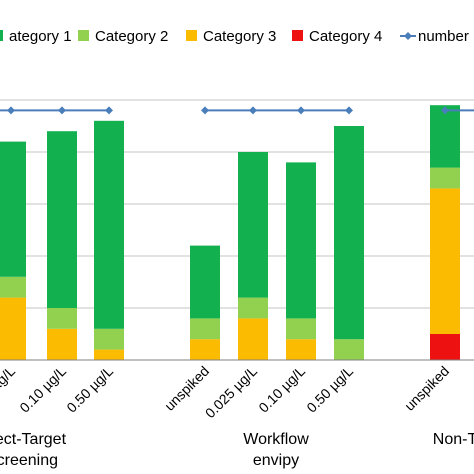  I want to click on legend-label: Category 2, so click(131, 36).